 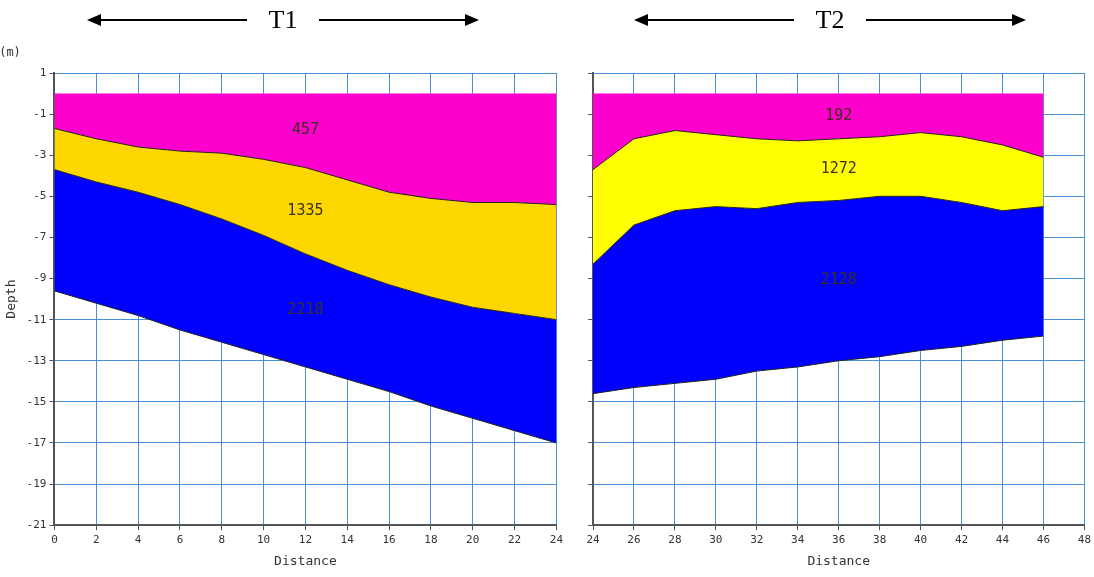 What do you see at coordinates (1043, 539) in the screenshot?
I see `x-tick-label: 46` at bounding box center [1043, 539].